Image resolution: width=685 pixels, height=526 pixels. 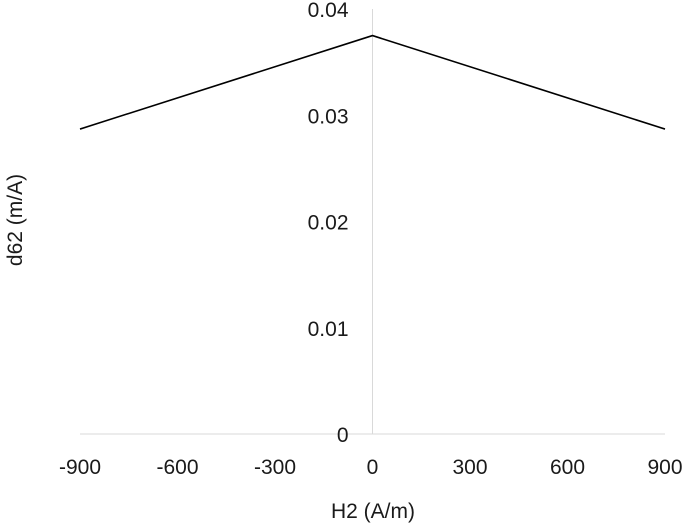 I want to click on x-axis-title: H2 (A/m), so click(x=373, y=511).